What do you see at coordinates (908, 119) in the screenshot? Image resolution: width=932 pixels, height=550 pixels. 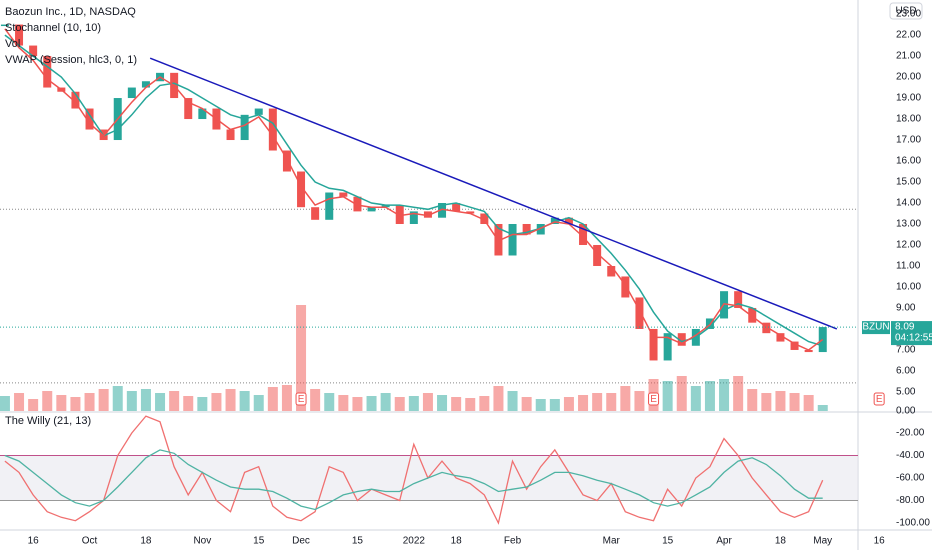 I see `y-tick-label: 18.00` at bounding box center [908, 119].